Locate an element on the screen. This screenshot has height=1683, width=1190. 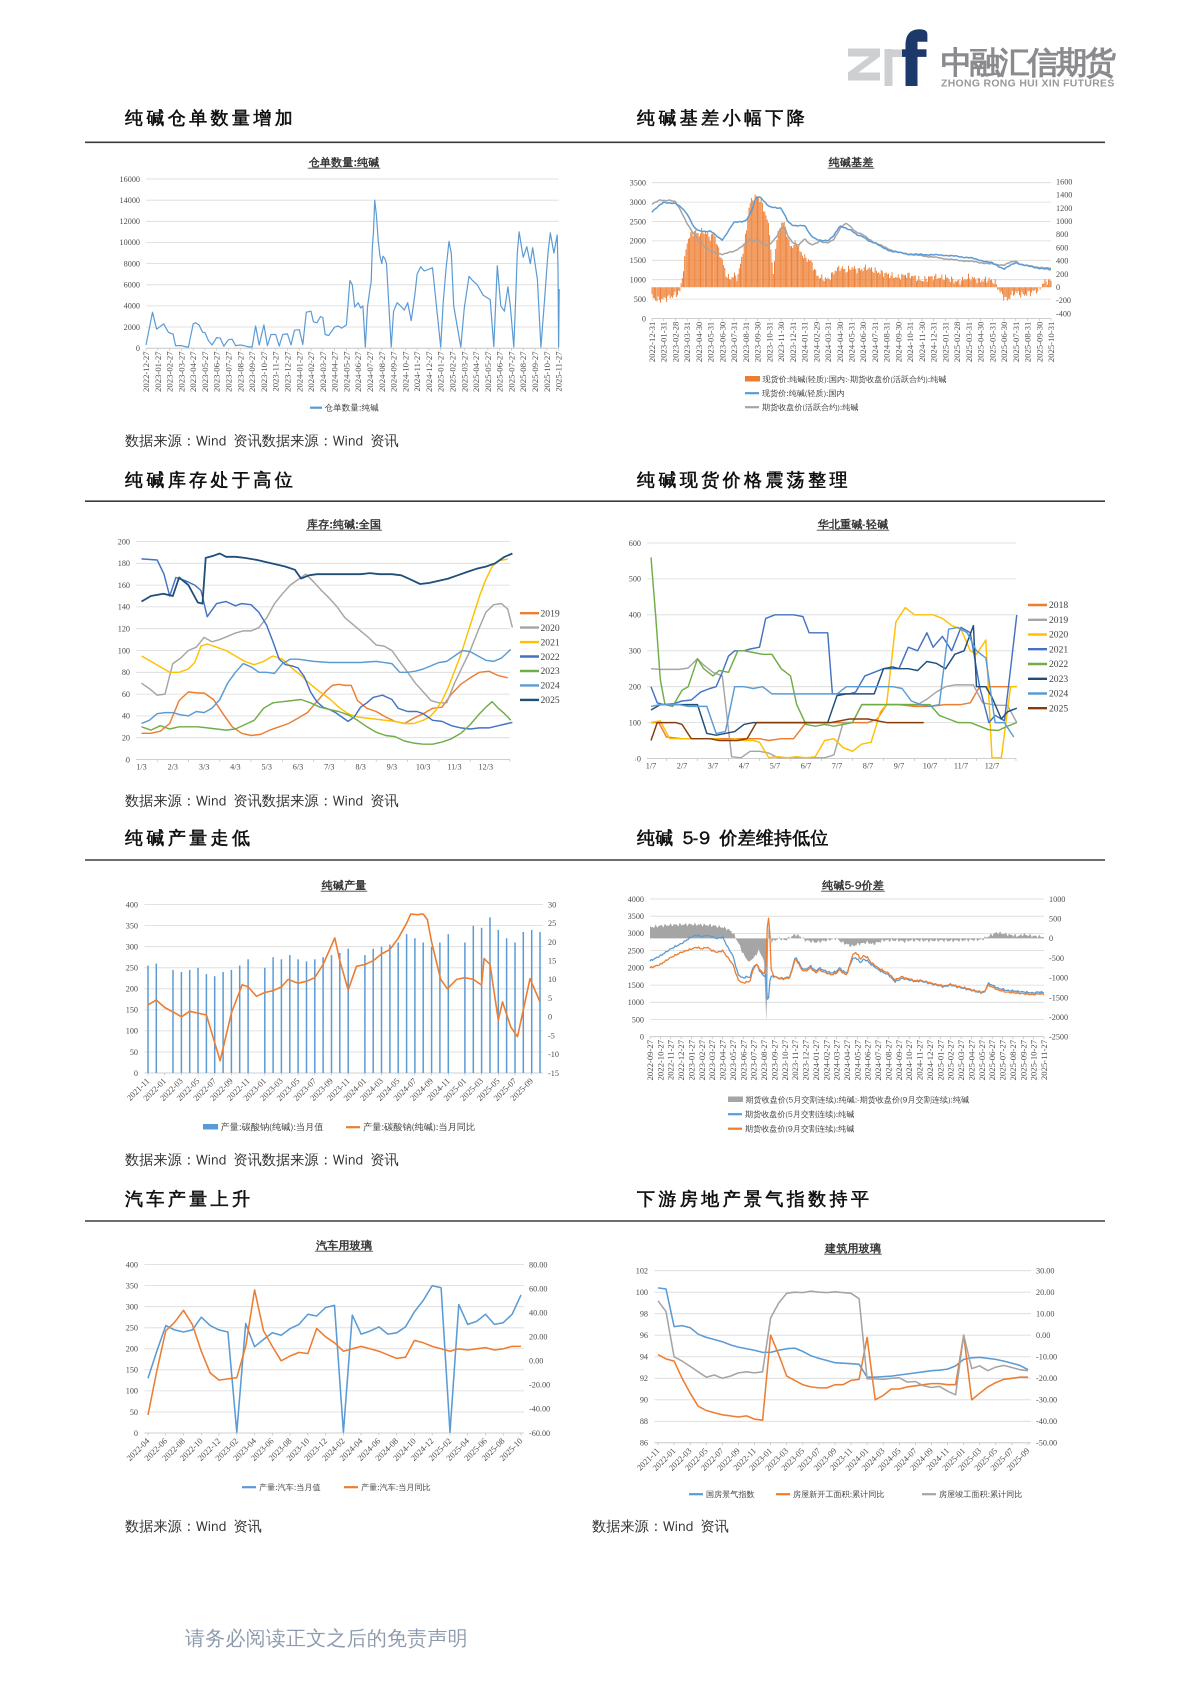
svg-text: -15 is located at coordinates (553, 1073).